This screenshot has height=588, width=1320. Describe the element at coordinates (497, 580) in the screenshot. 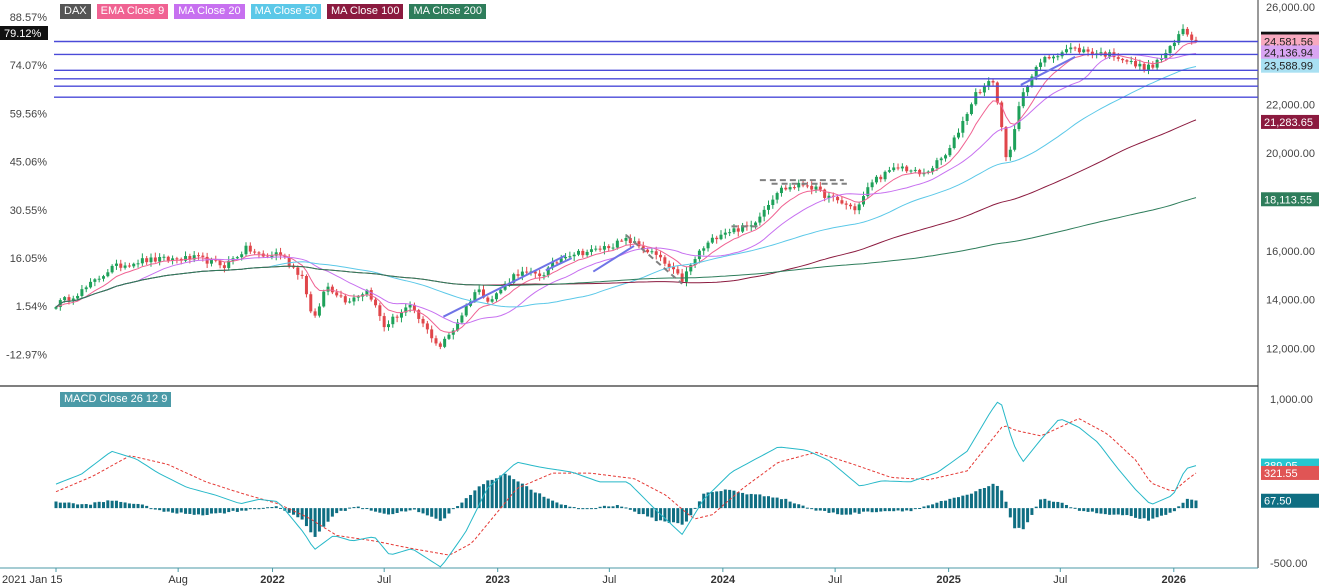

I see `time-tick-label: 2023` at that location.